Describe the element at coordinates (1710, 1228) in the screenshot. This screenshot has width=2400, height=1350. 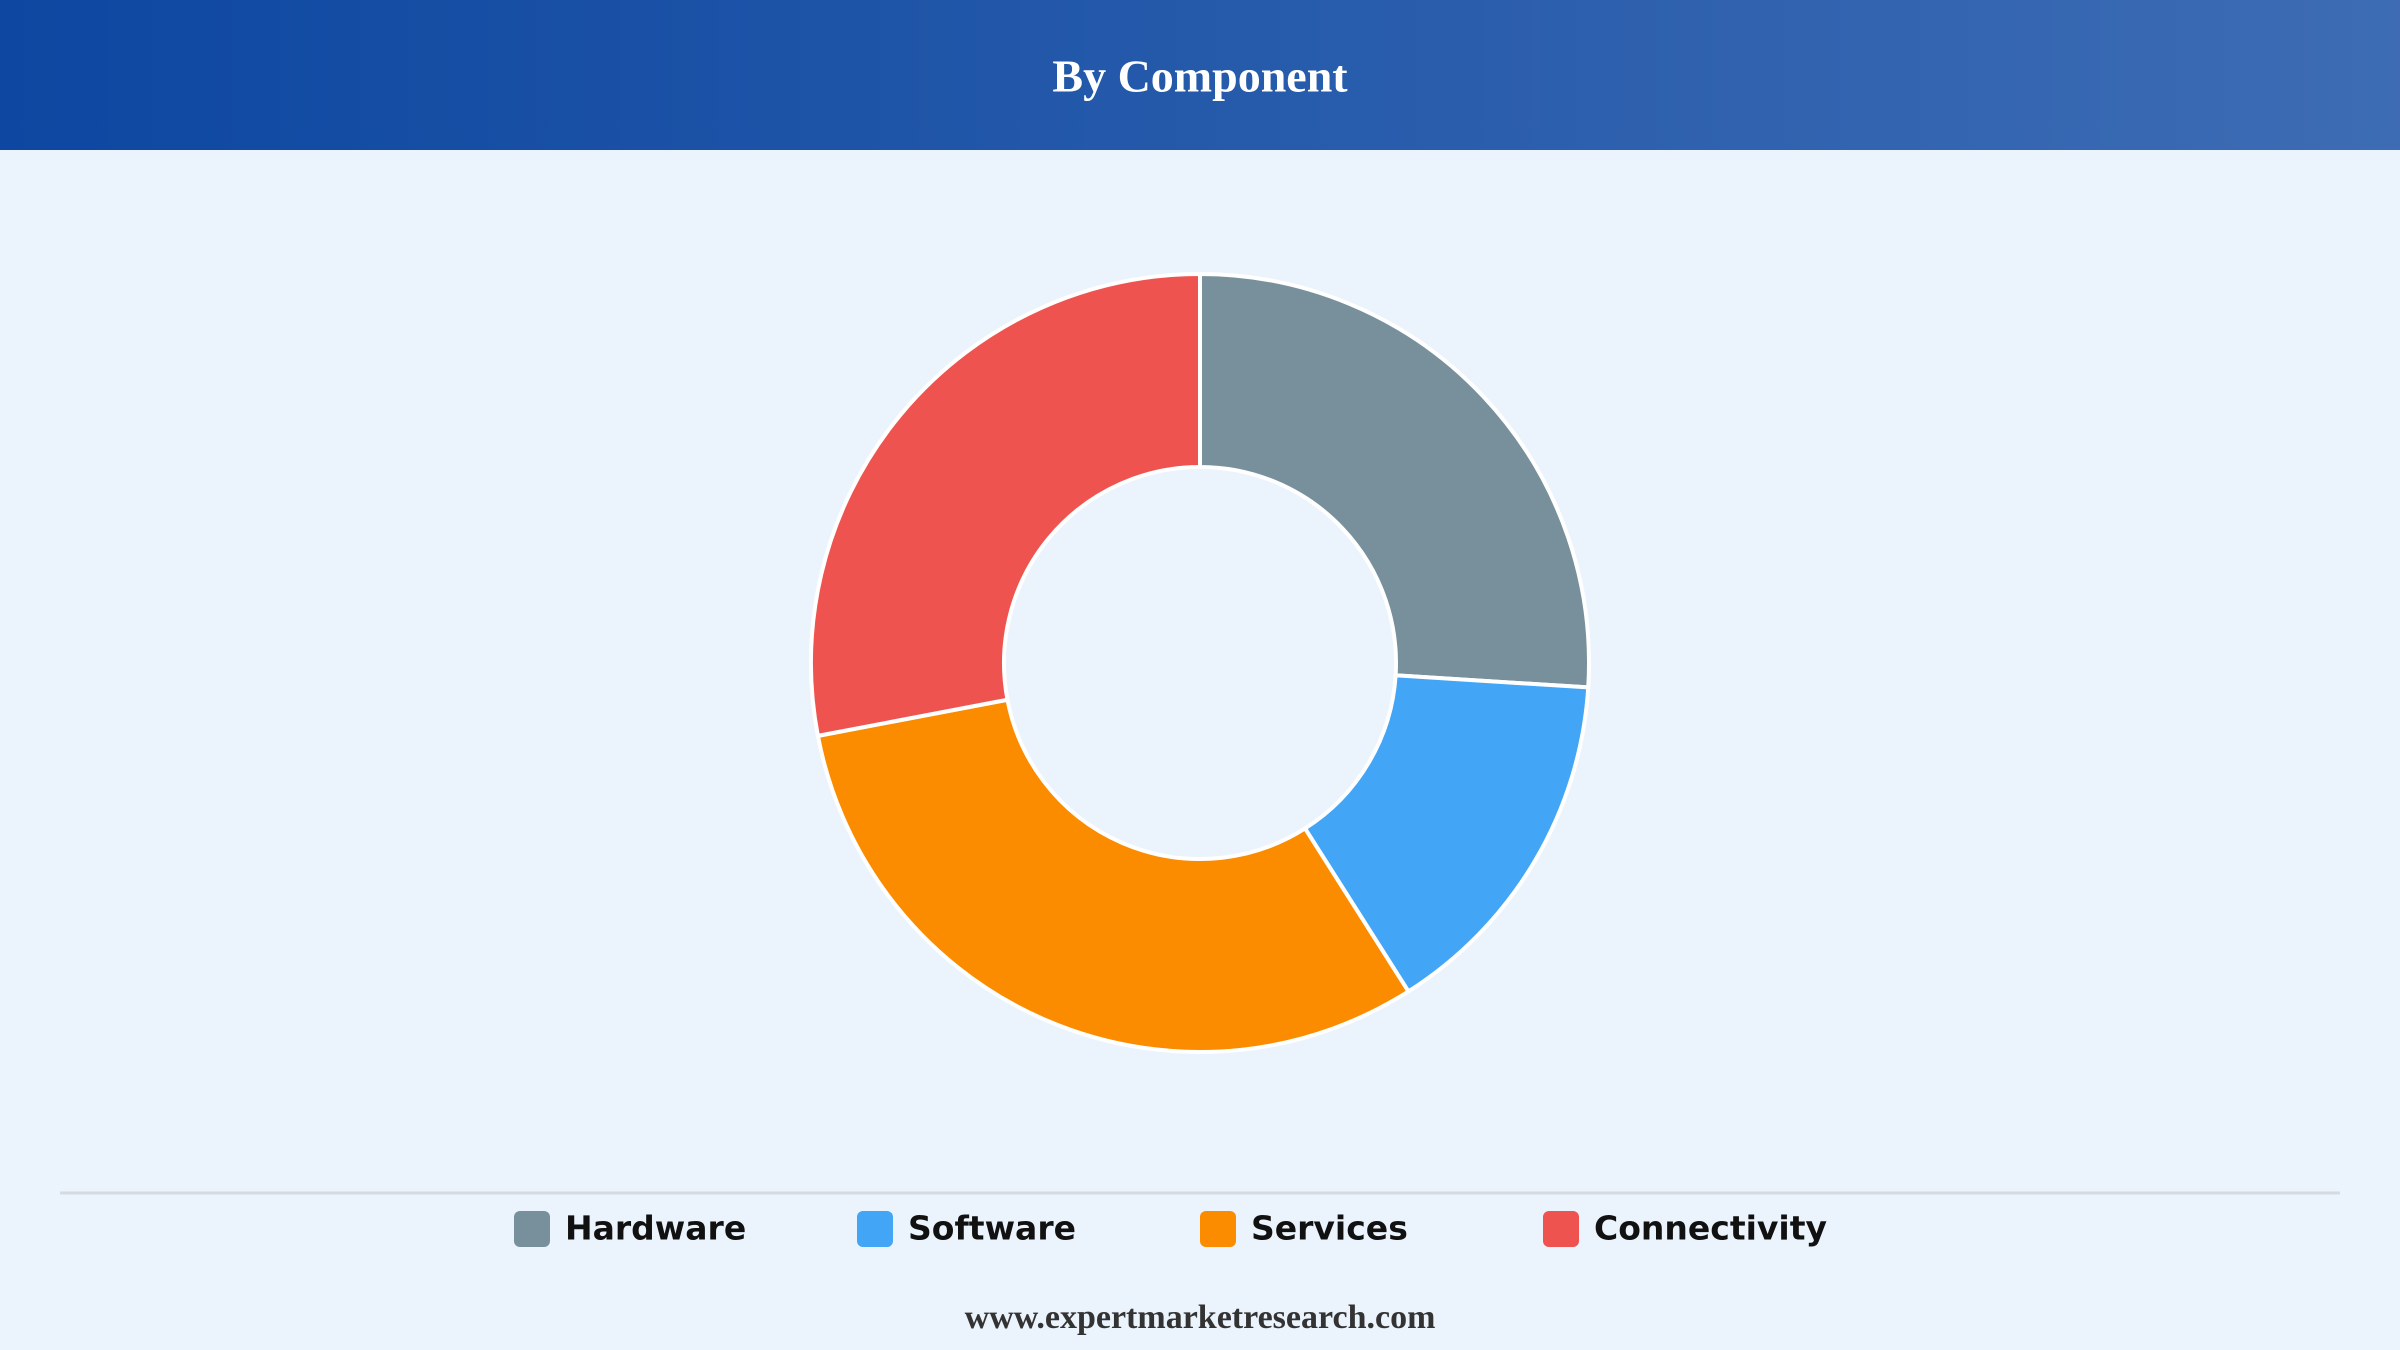
I see `legend-label: Connectivity` at that location.